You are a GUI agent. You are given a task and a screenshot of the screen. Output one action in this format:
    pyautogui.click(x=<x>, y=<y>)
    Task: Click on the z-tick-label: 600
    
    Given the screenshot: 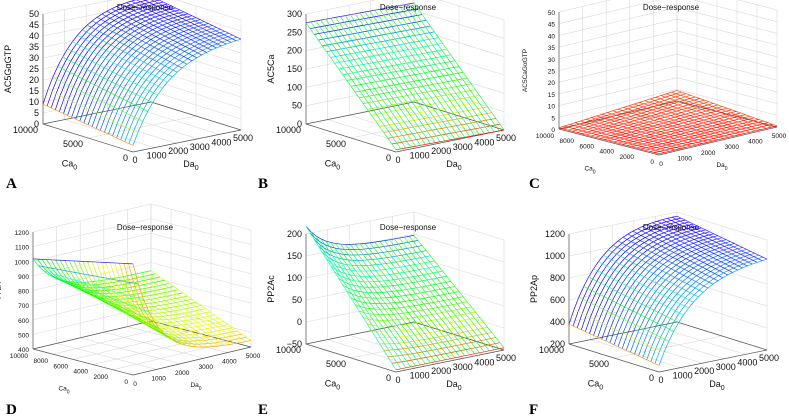 What is the action you would take?
    pyautogui.click(x=557, y=300)
    